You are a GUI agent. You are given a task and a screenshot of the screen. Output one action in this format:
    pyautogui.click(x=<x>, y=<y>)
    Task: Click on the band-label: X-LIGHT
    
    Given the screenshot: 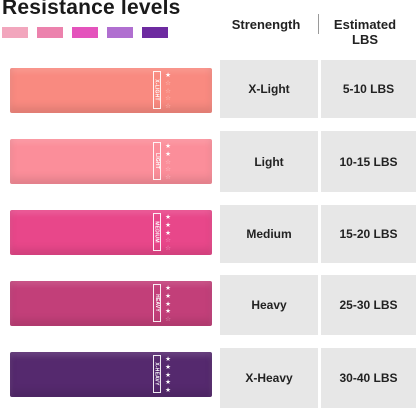 What is the action you would take?
    pyautogui.click(x=157, y=90)
    